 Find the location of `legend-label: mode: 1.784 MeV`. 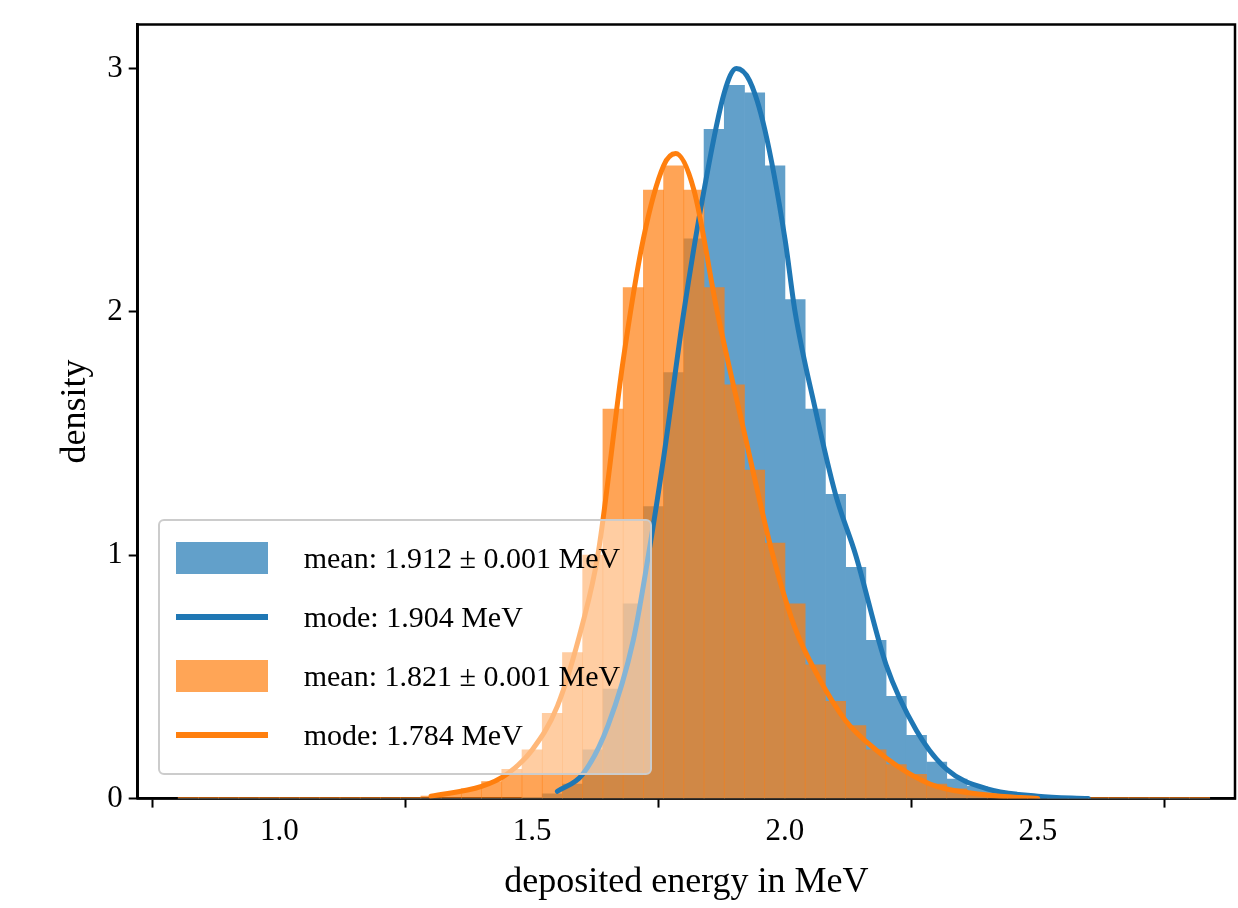

legend-label: mode: 1.784 MeV is located at coordinates (413, 735).